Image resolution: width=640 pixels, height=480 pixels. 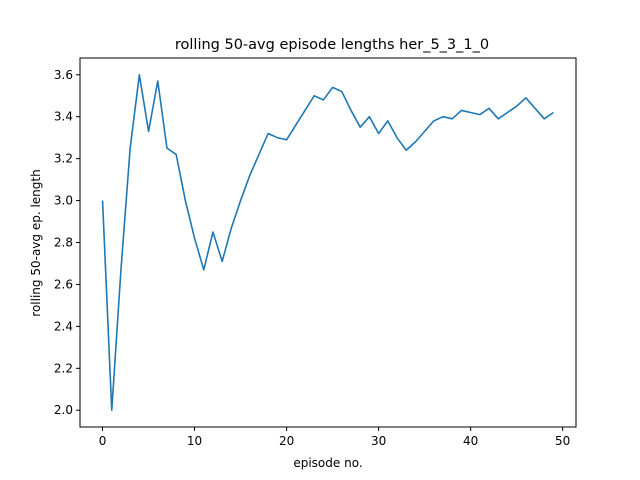 I want to click on y-axis-label: rolling 50-avg ep. length, so click(x=36, y=242).